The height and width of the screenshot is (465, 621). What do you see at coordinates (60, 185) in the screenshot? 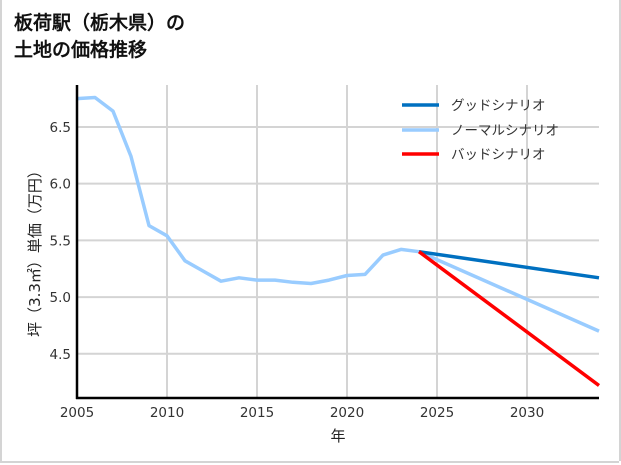
I see `y-tick-label: 6.0` at bounding box center [60, 185].